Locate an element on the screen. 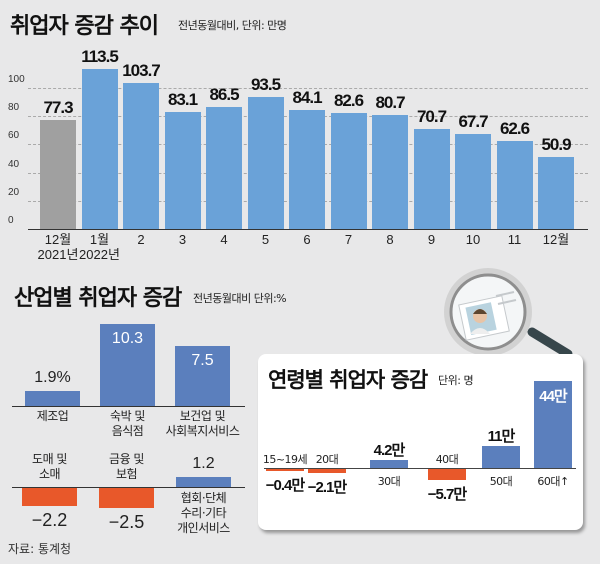 The width and height of the screenshot is (600, 564). bar-value-label: 67.7 is located at coordinates (473, 121).